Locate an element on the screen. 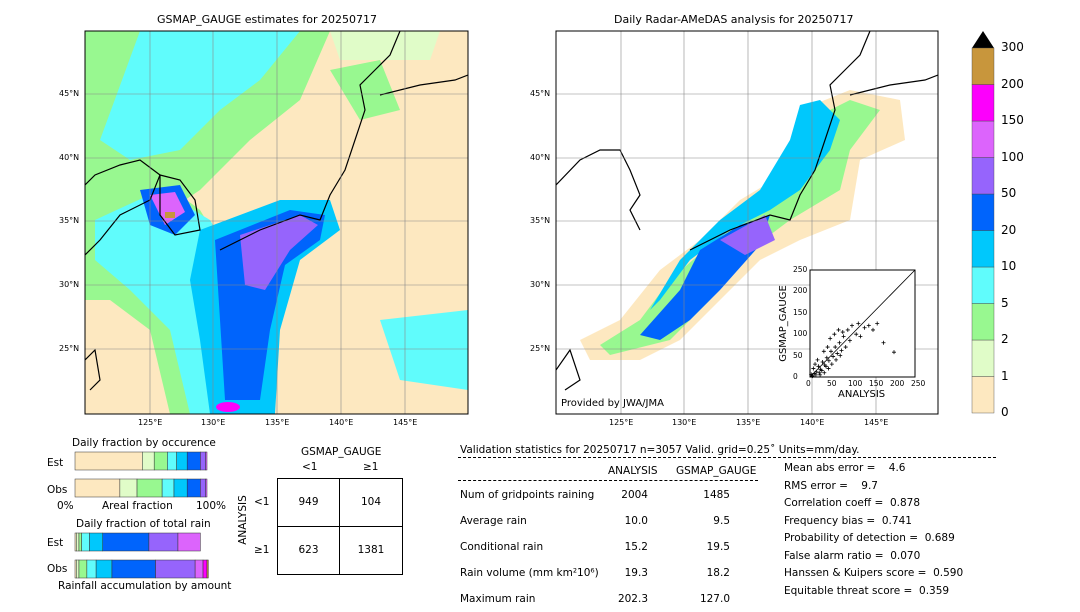 This screenshot has width=1080, height=612. colorbar-label: 0 is located at coordinates (1005, 412).